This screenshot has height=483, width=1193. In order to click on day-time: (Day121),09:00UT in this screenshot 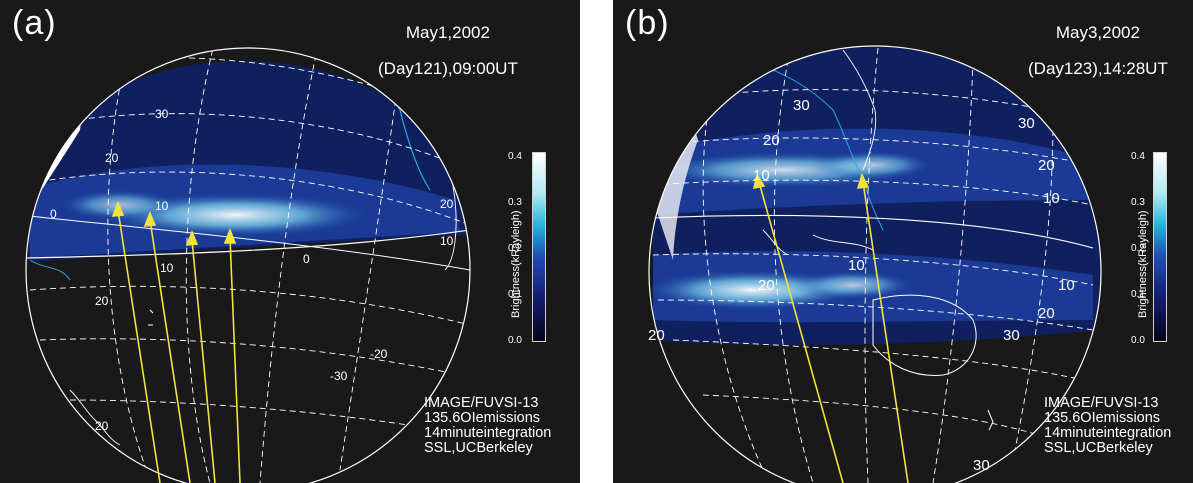, I will do `click(448, 68)`.